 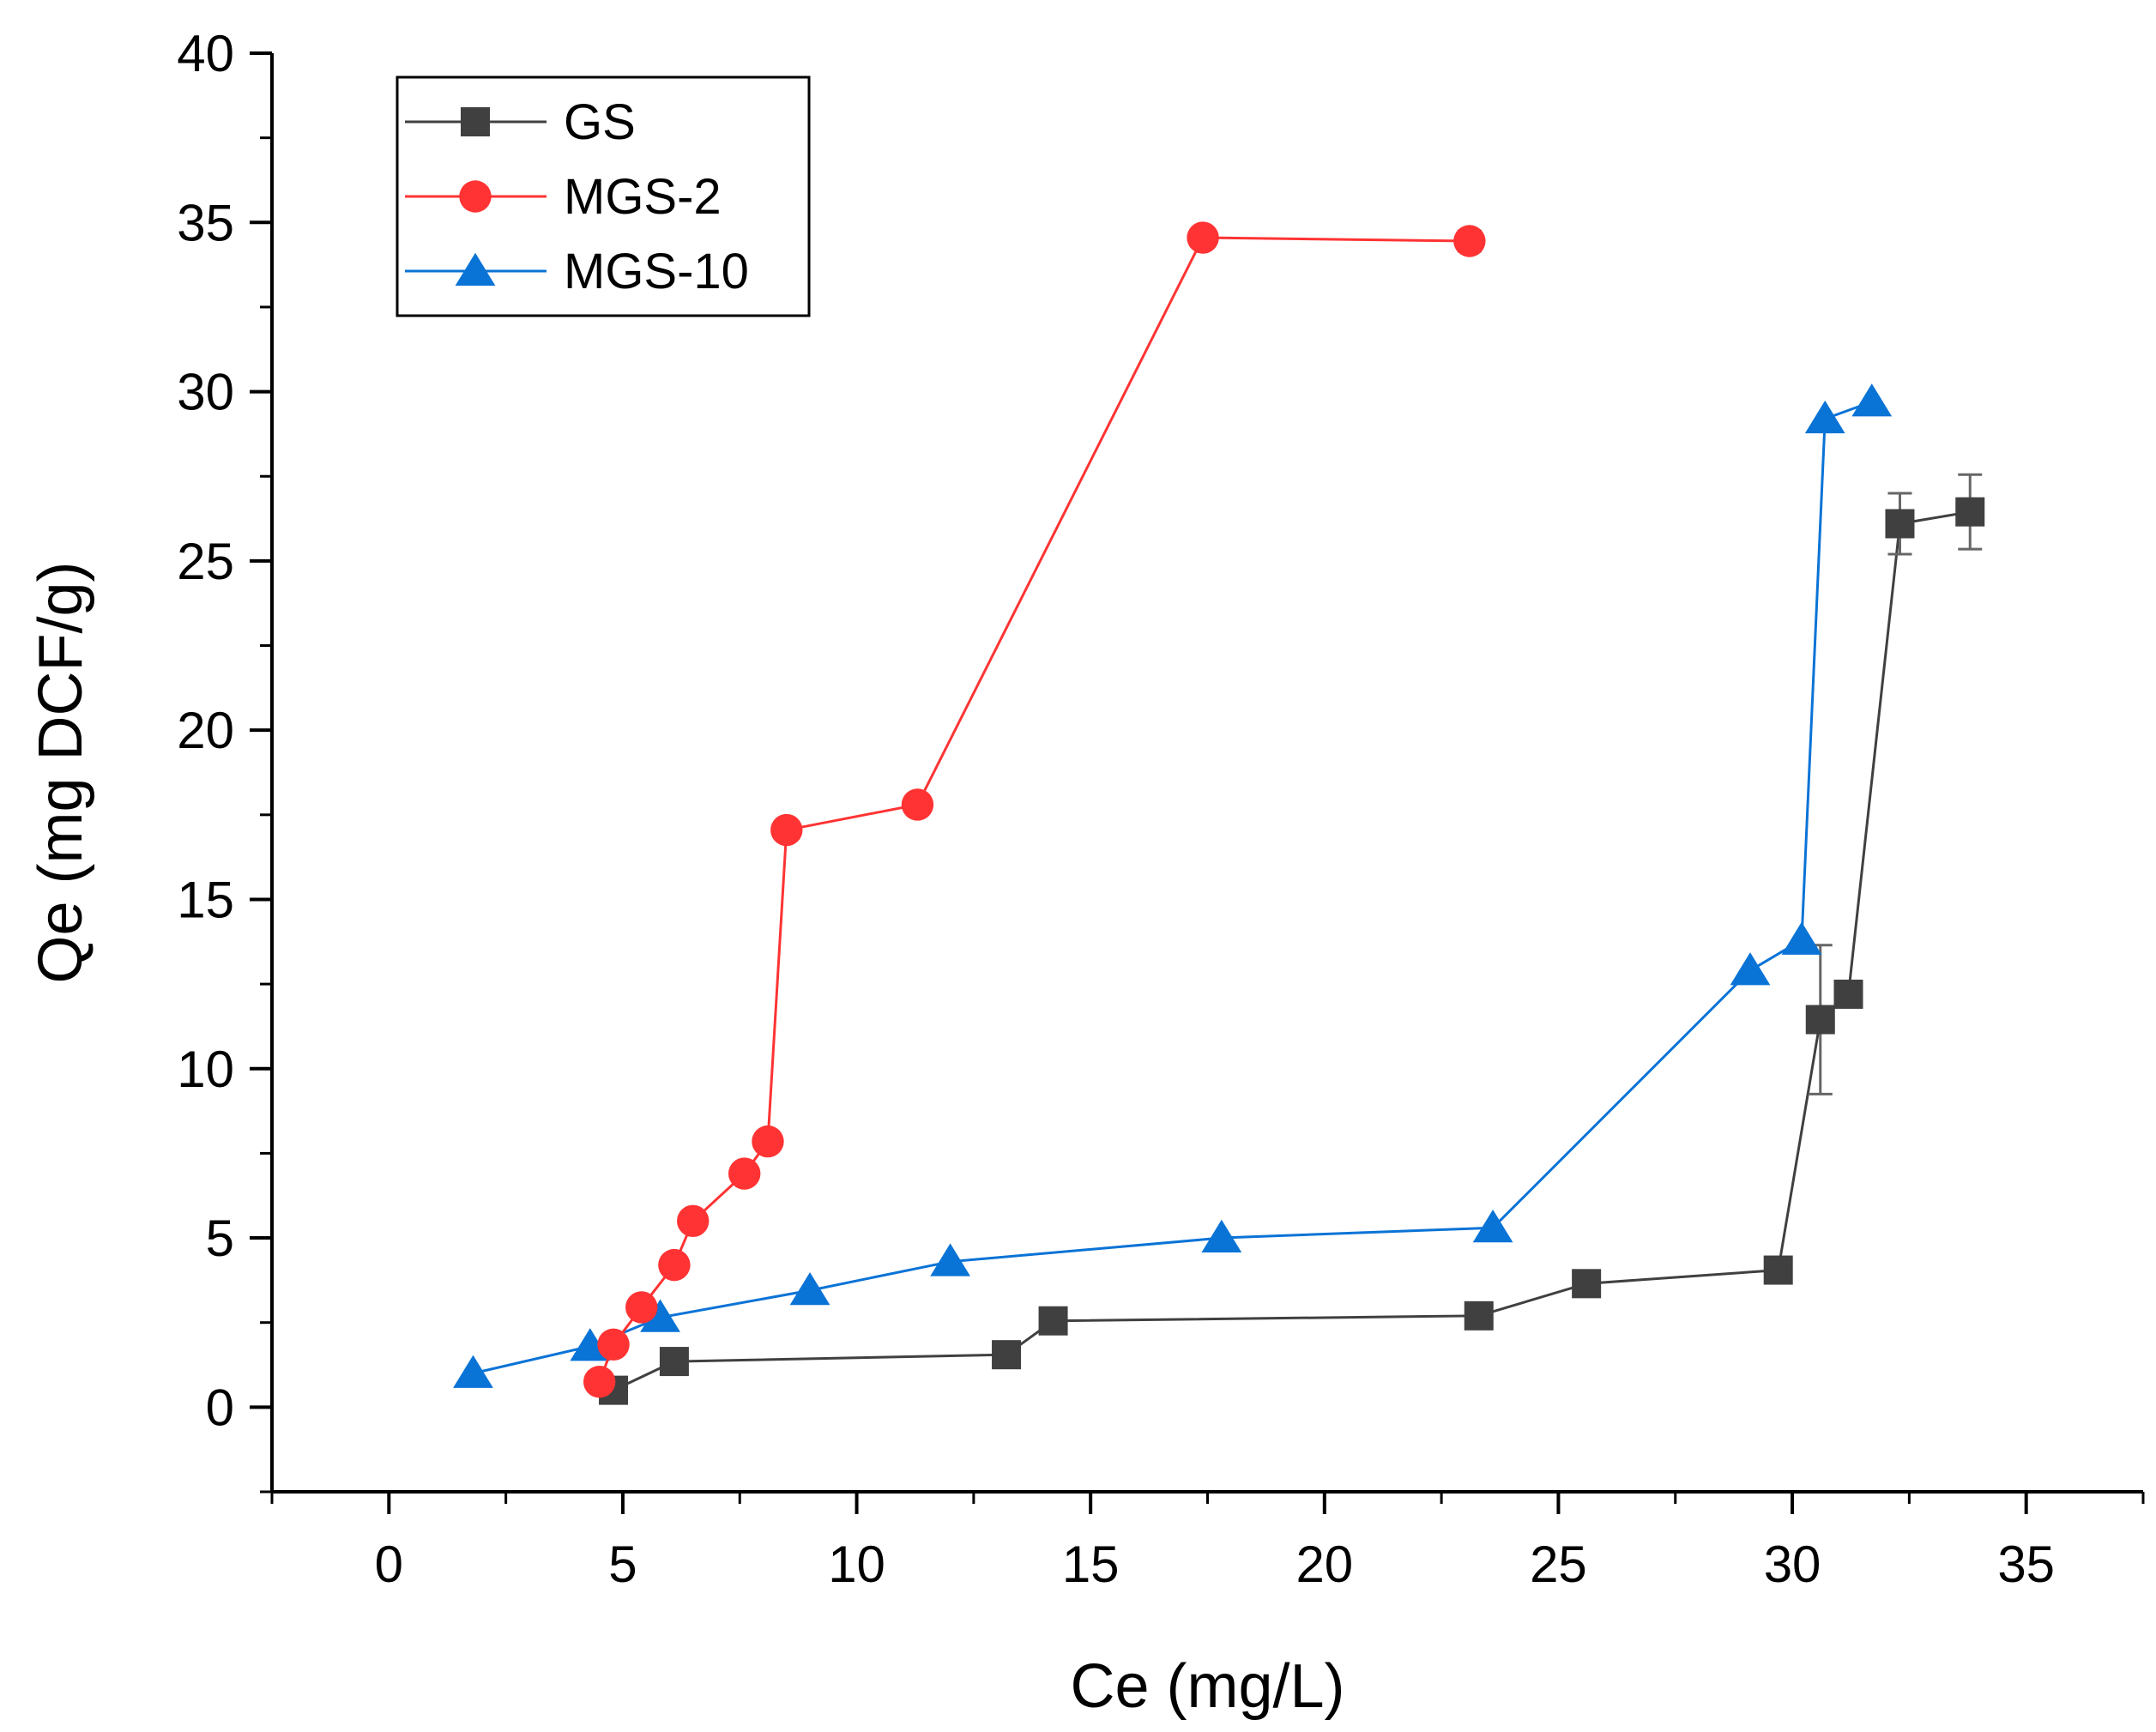 What do you see at coordinates (205, 561) in the screenshot?
I see `y-tick-label: 25` at bounding box center [205, 561].